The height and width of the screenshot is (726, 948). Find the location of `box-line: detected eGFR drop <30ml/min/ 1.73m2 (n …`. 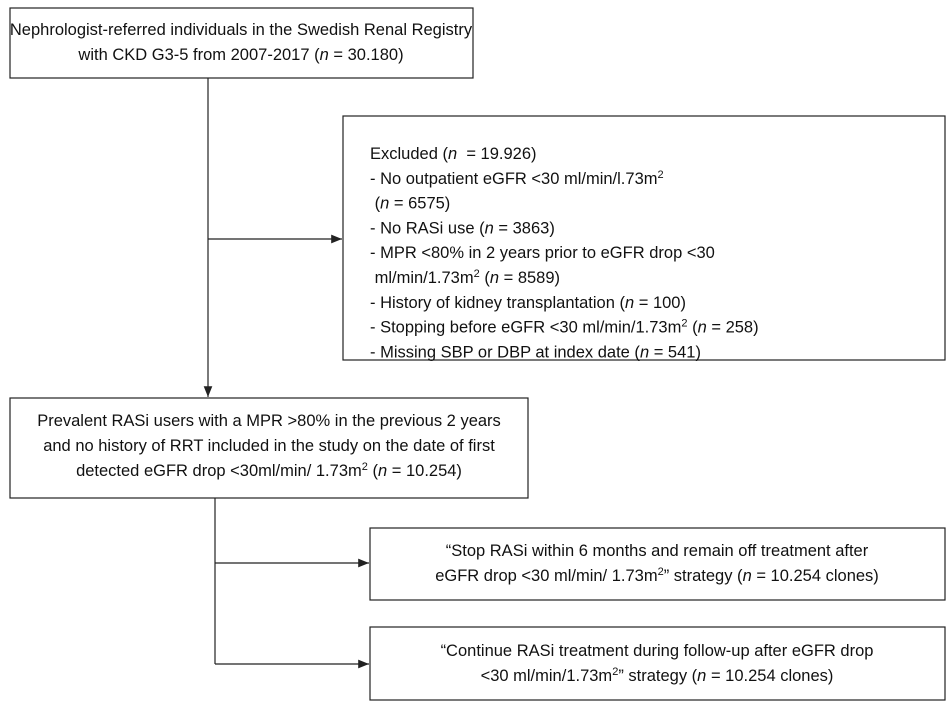

box-line: detected eGFR drop <30ml/min/ 1.73m2 (n … is located at coordinates (269, 470).